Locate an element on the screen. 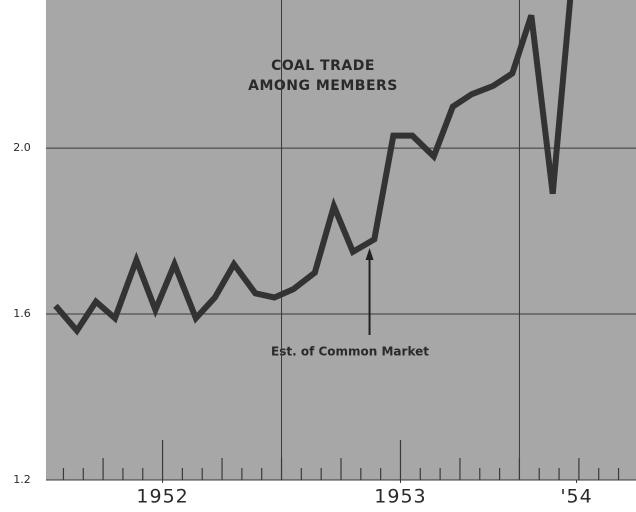  x-tick-label: '54 is located at coordinates (576, 497).